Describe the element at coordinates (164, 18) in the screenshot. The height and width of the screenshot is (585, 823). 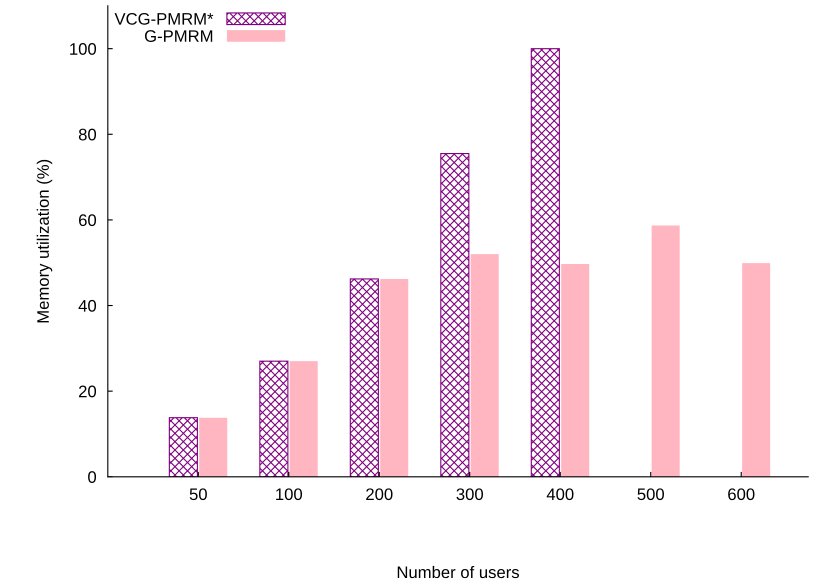
I see `legend-label: VCG-PMRM*` at that location.